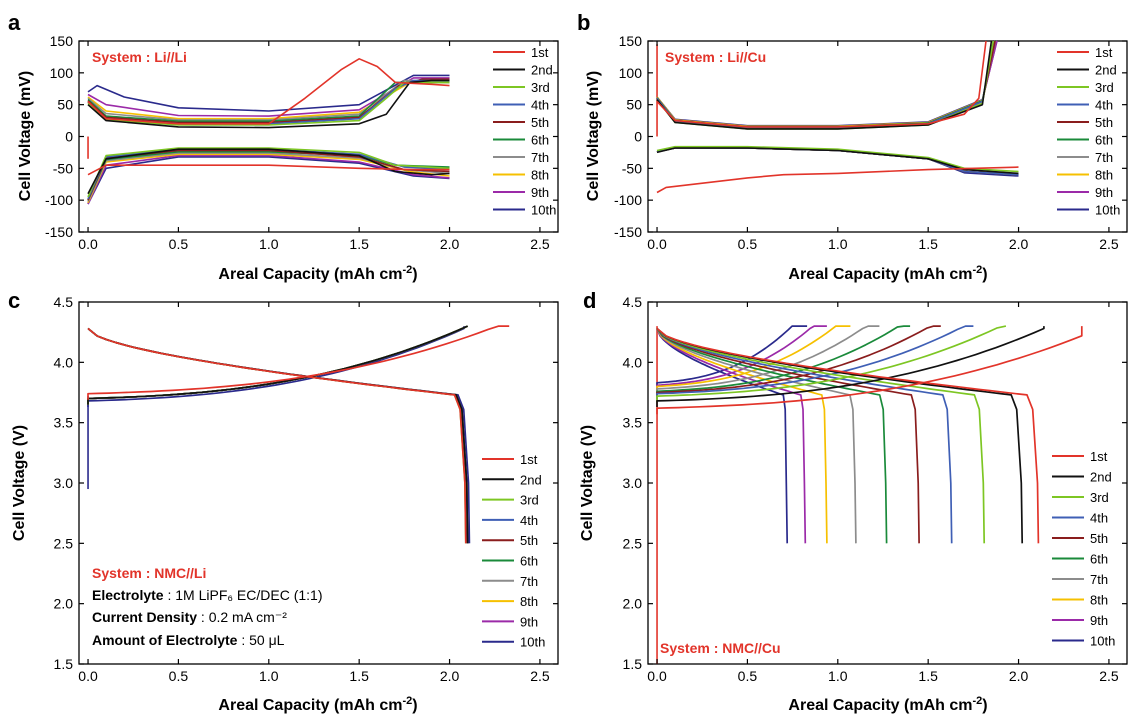 The height and width of the screenshot is (716, 1129). I want to click on legend-label-2nd: 2nd, so click(1101, 477).